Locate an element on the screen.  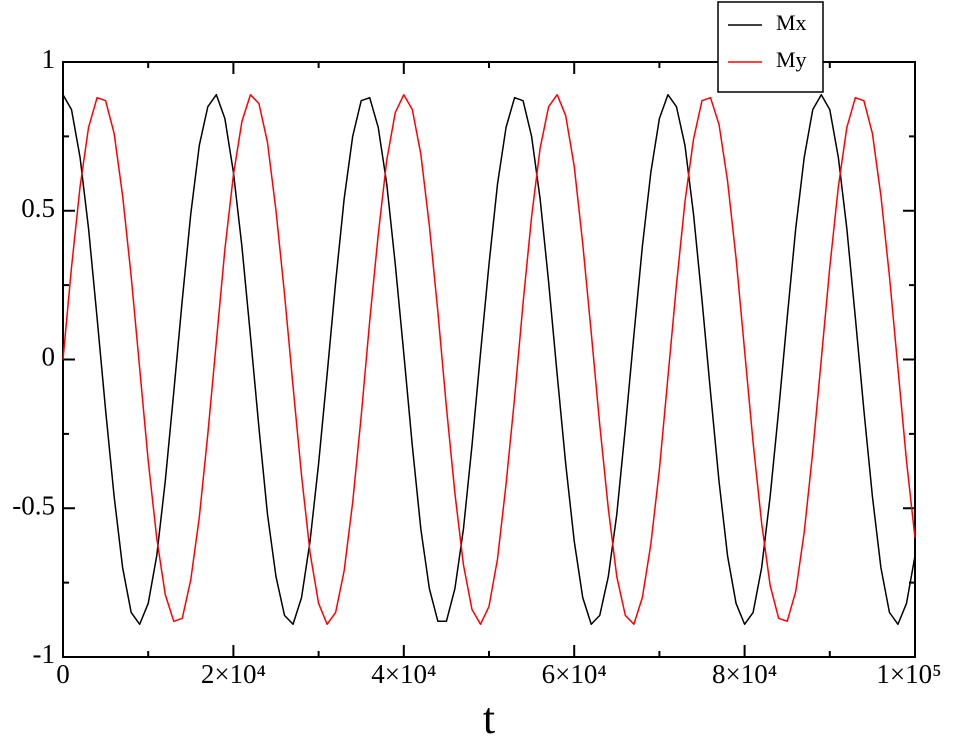
x-tick-label: 0 is located at coordinates (63, 674).